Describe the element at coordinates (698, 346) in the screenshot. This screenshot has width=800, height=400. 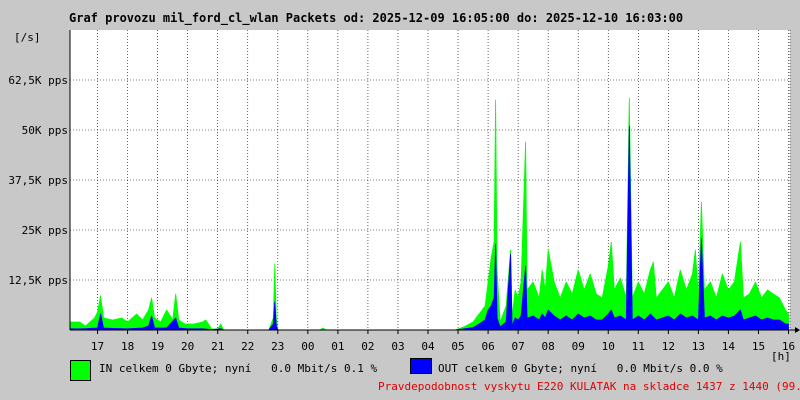
I see `x-tick-label: 13` at that location.